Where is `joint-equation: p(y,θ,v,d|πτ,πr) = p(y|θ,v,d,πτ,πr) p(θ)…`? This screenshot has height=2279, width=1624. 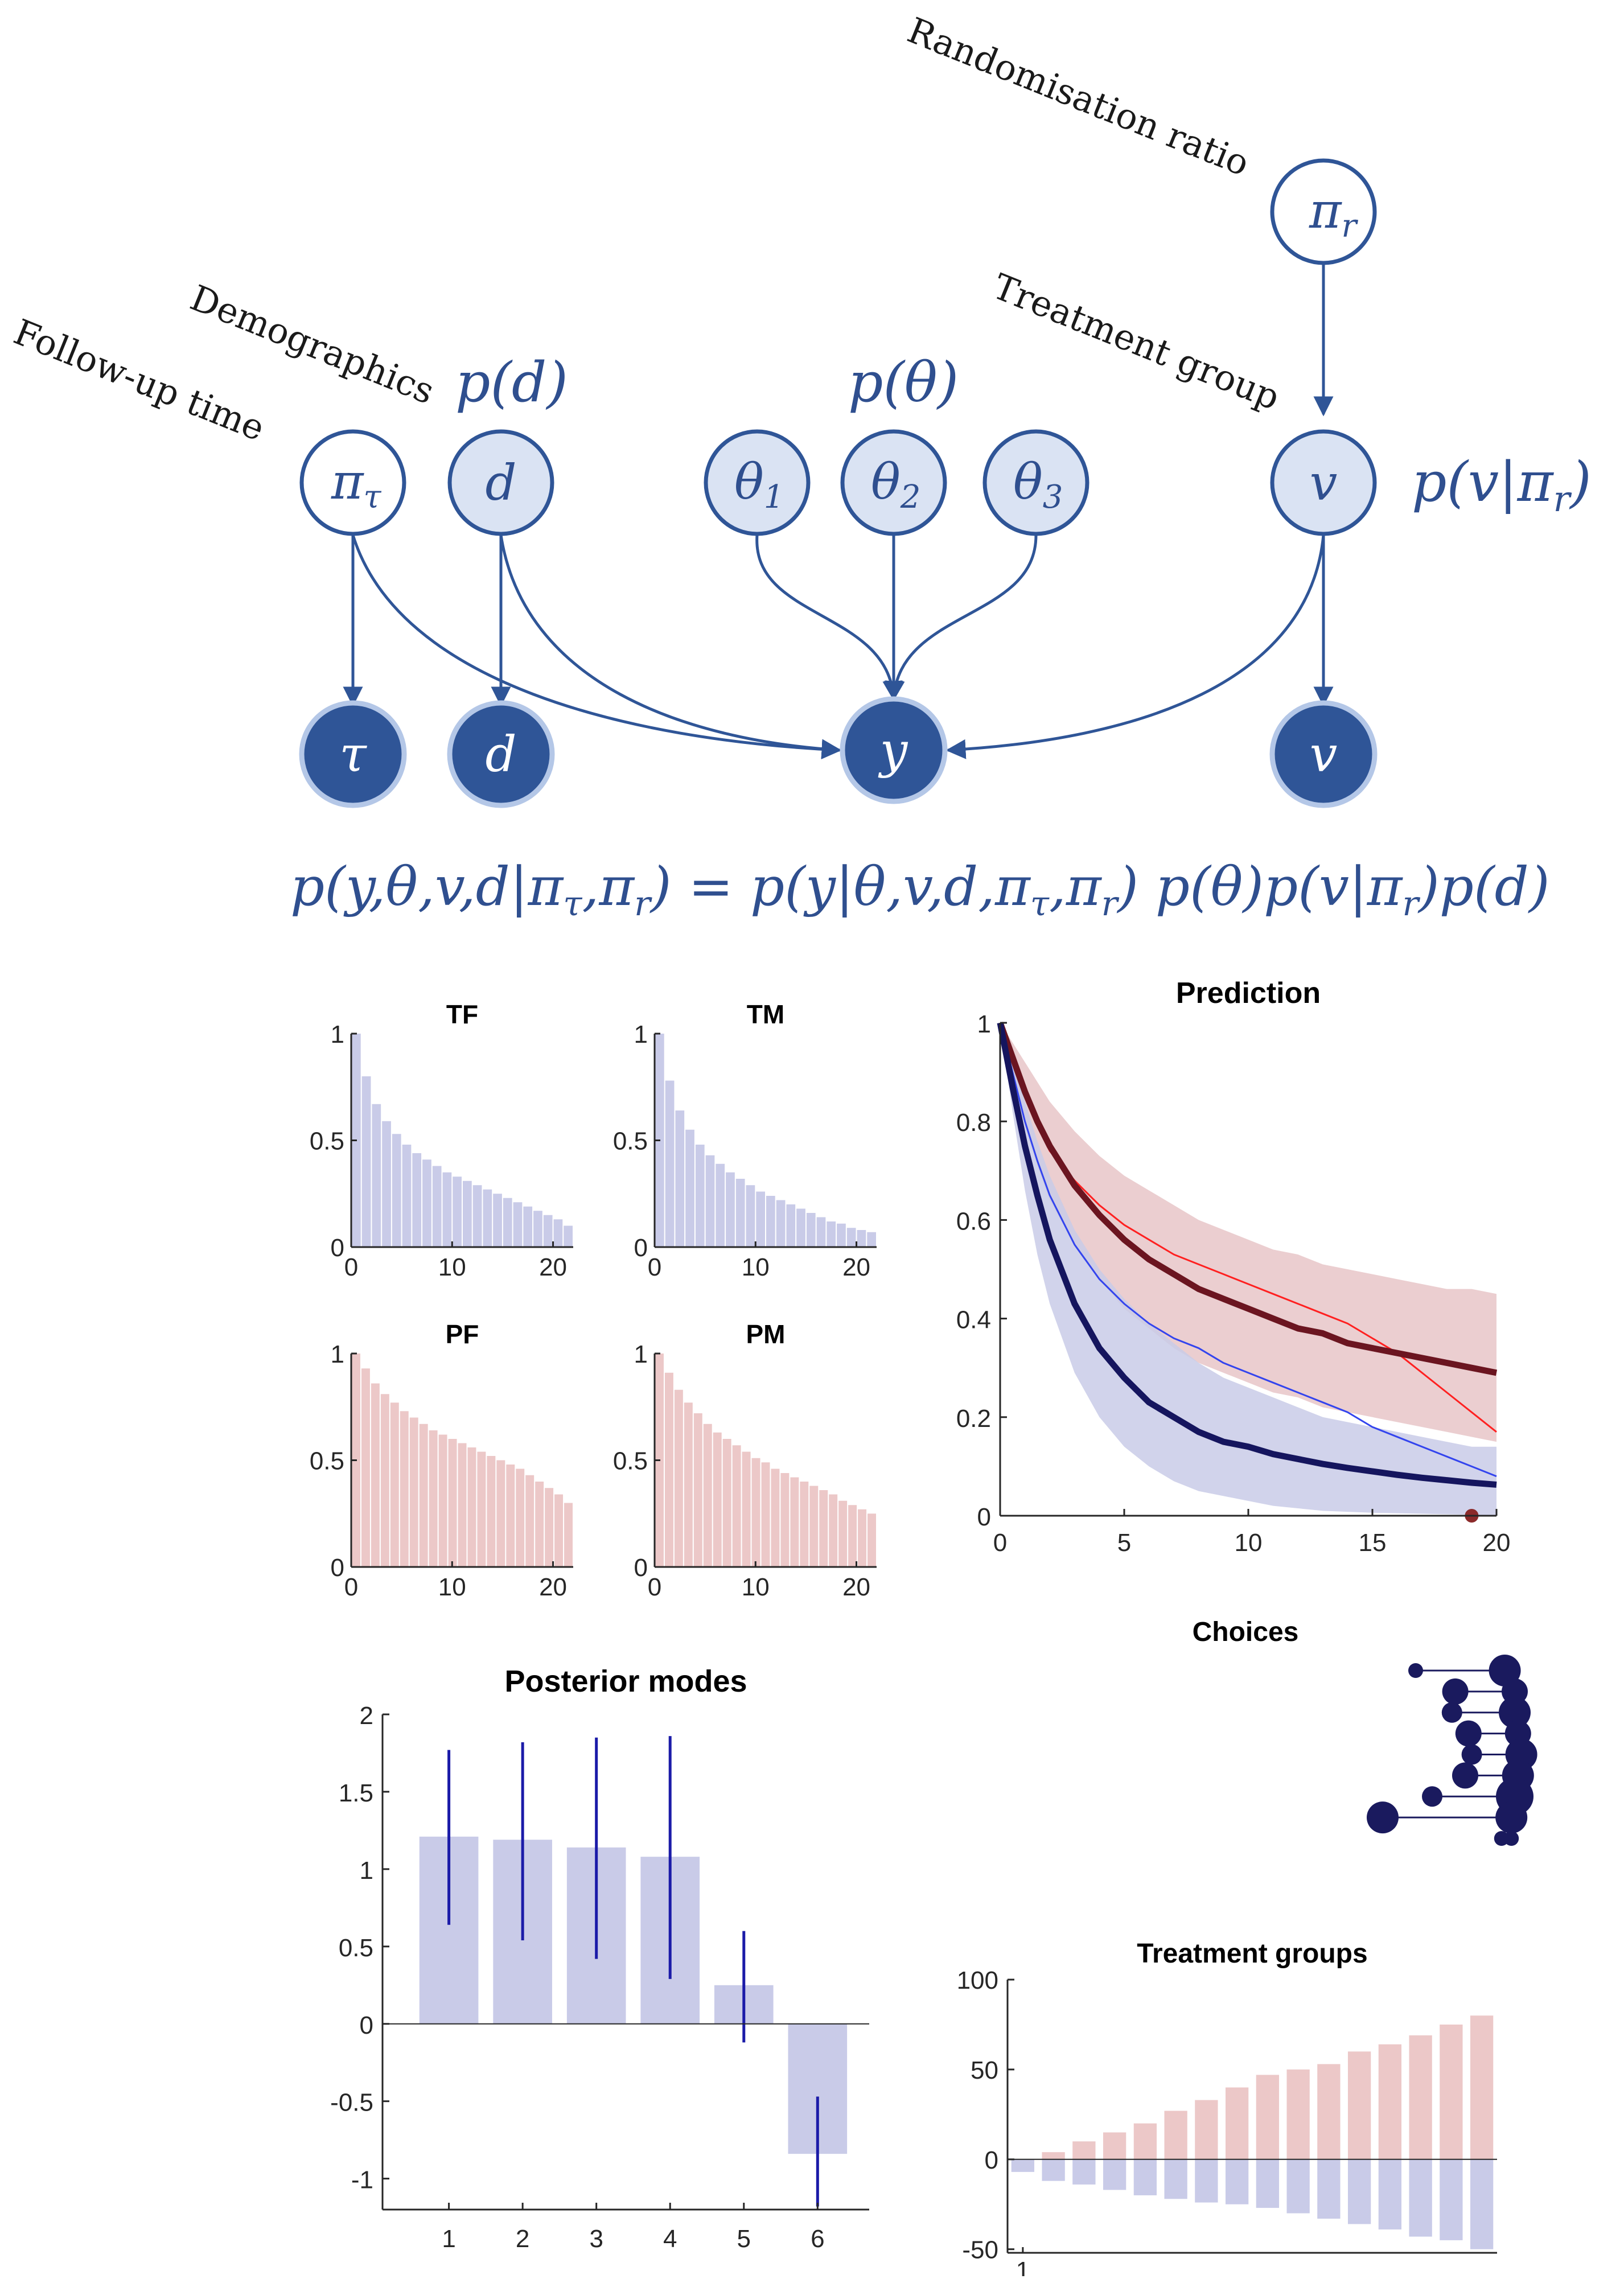
joint-equation: p(y,θ,v,d|πτ,πr) = p(y|θ,v,d,πτ,πr) p(θ)… is located at coordinates (920, 890).